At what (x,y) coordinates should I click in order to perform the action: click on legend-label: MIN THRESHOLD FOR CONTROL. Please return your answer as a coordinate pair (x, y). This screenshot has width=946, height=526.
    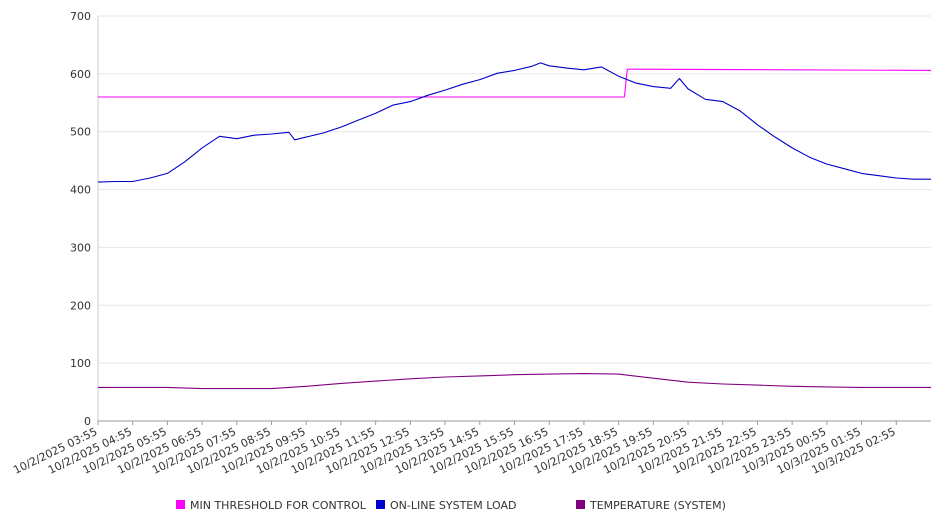
    Looking at the image, I should click on (278, 505).